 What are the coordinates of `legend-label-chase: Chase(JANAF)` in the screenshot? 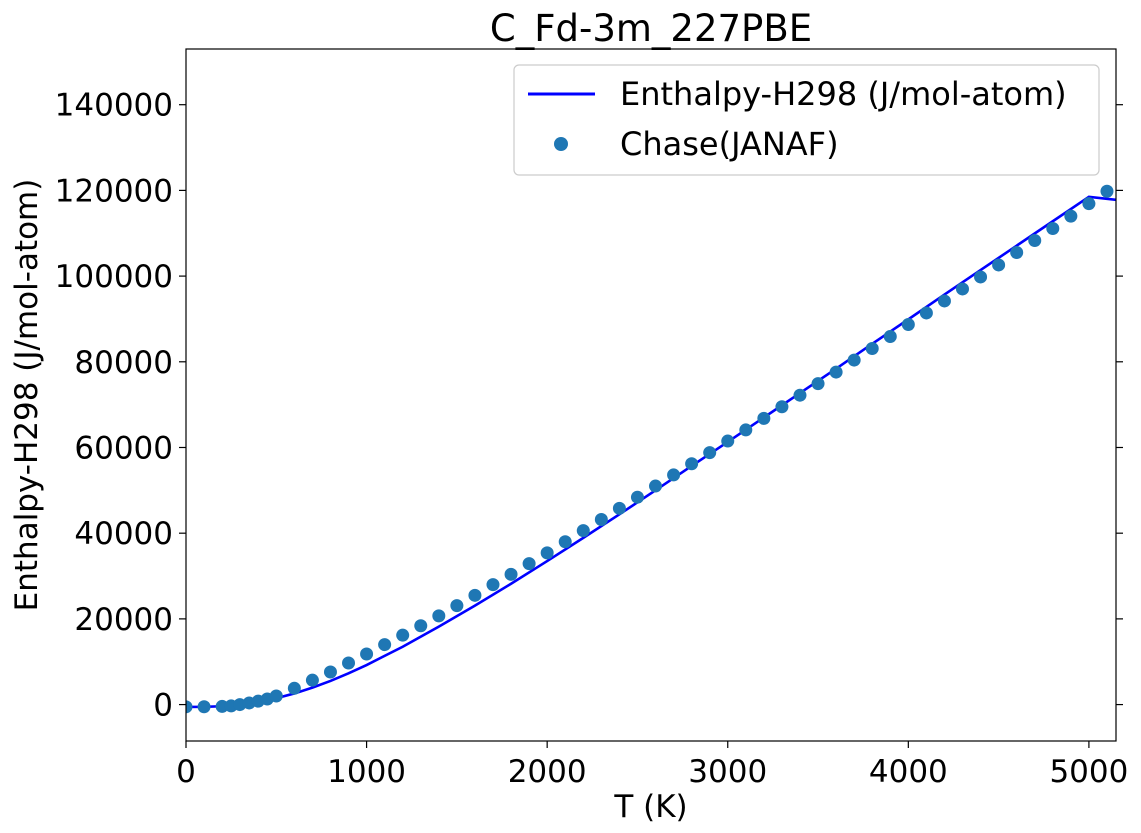 It's located at (729, 144).